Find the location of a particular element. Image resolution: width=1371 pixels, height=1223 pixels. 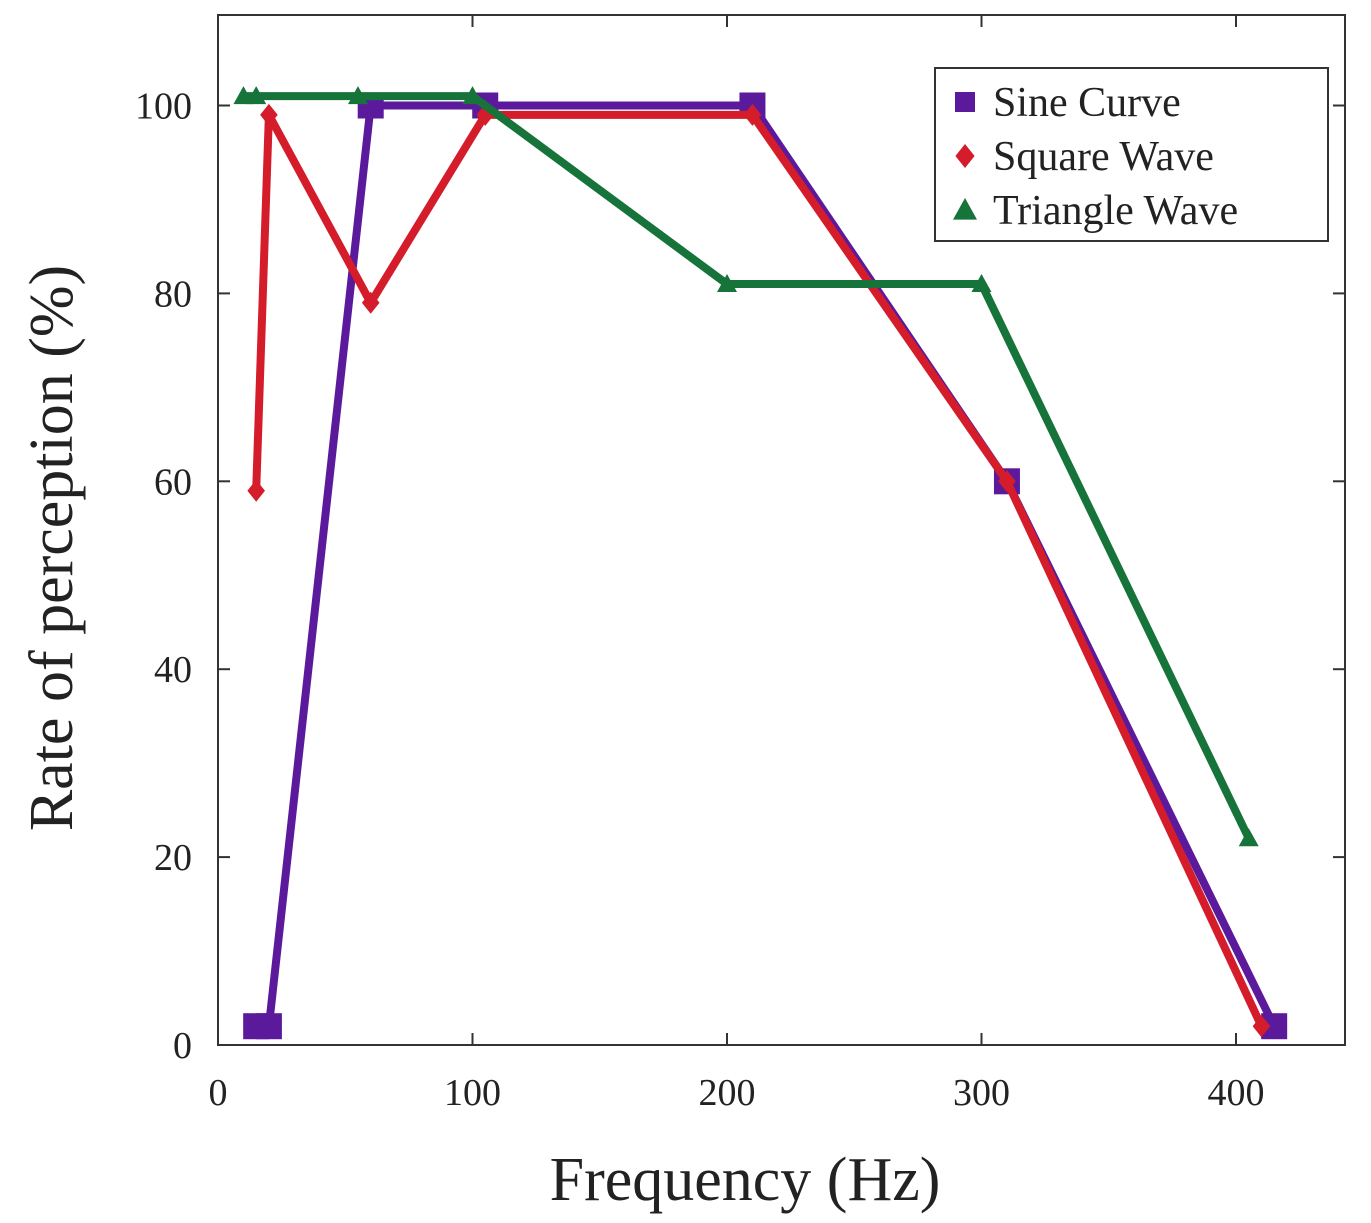

y-axis-title: Rate of perception (%) is located at coordinates (52, 548).